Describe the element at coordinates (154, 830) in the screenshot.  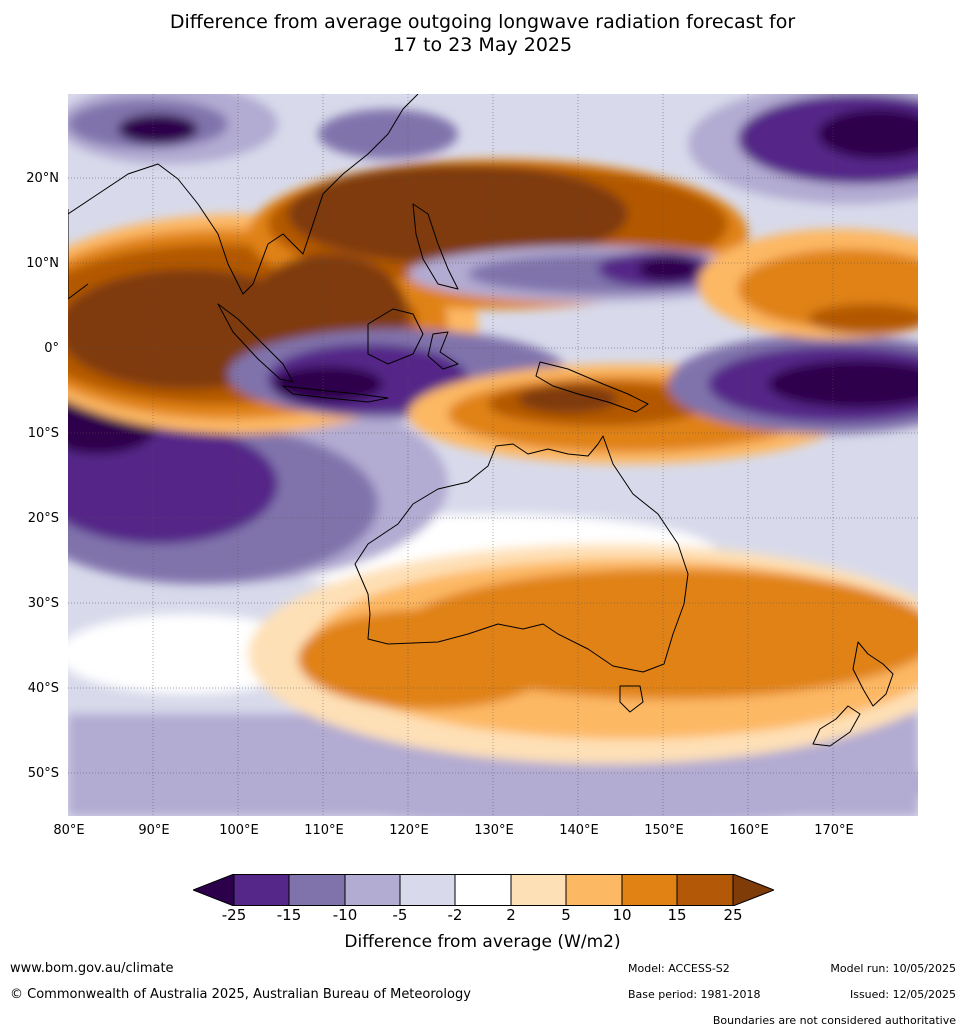
I see `lon-label-90e: 90°E` at that location.